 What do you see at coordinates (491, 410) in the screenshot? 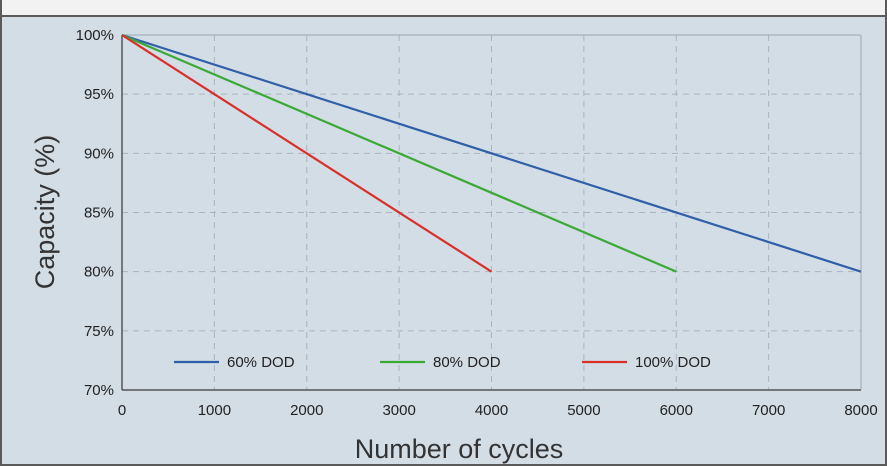
I see `x-tick-label: 4000` at bounding box center [491, 410].